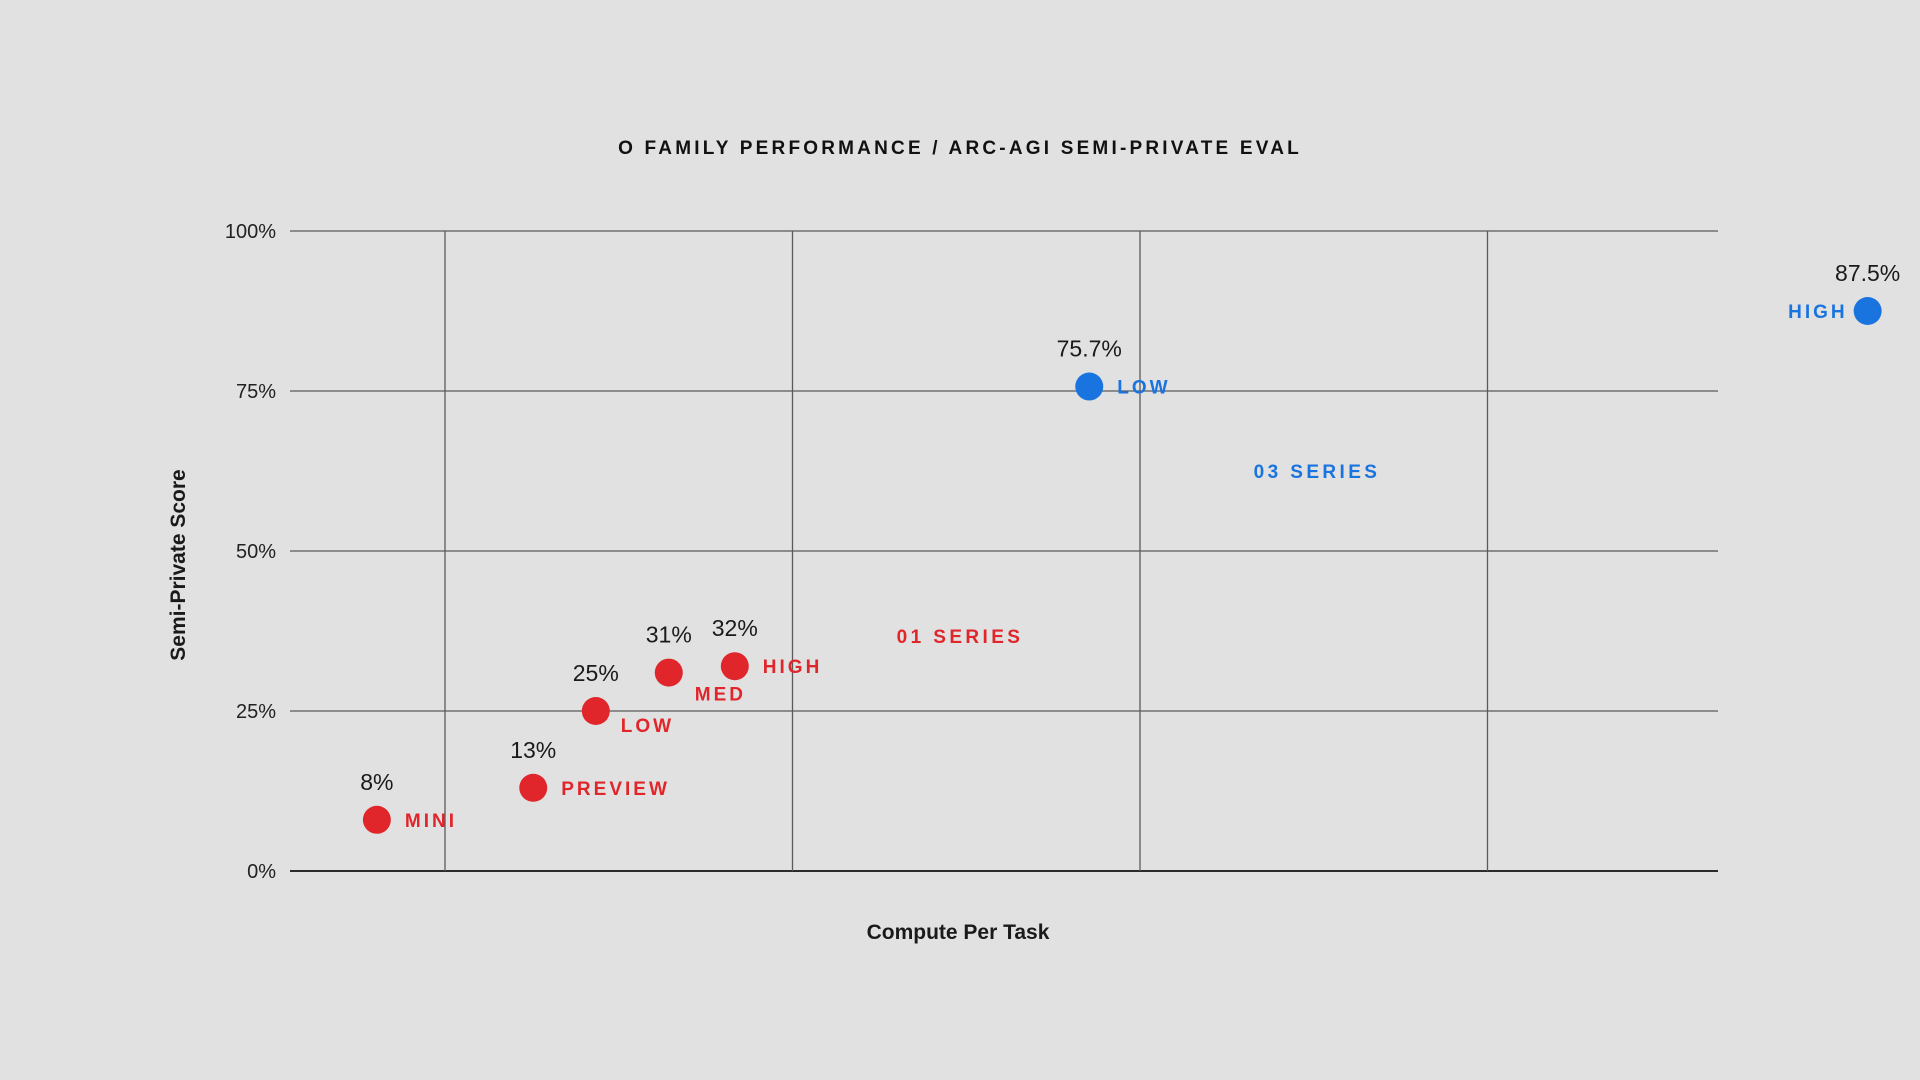 Image resolution: width=1920 pixels, height=1080 pixels. I want to click on data-value-label: 31%, so click(669, 635).